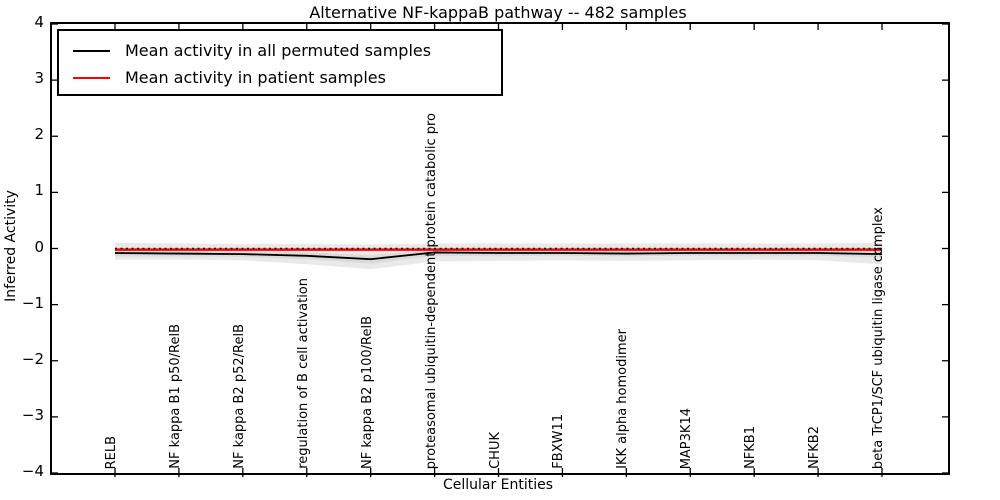 The width and height of the screenshot is (1000, 500). I want to click on x-tick-label: IKK alpha homodimer, so click(623, 399).